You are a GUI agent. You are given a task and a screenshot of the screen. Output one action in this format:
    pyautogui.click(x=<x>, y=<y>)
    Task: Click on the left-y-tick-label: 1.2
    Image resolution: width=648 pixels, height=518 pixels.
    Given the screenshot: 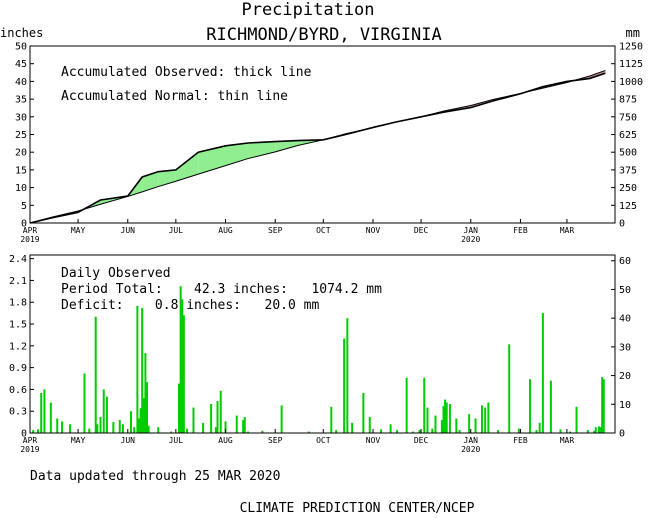 What is the action you would take?
    pyautogui.click(x=18, y=346)
    